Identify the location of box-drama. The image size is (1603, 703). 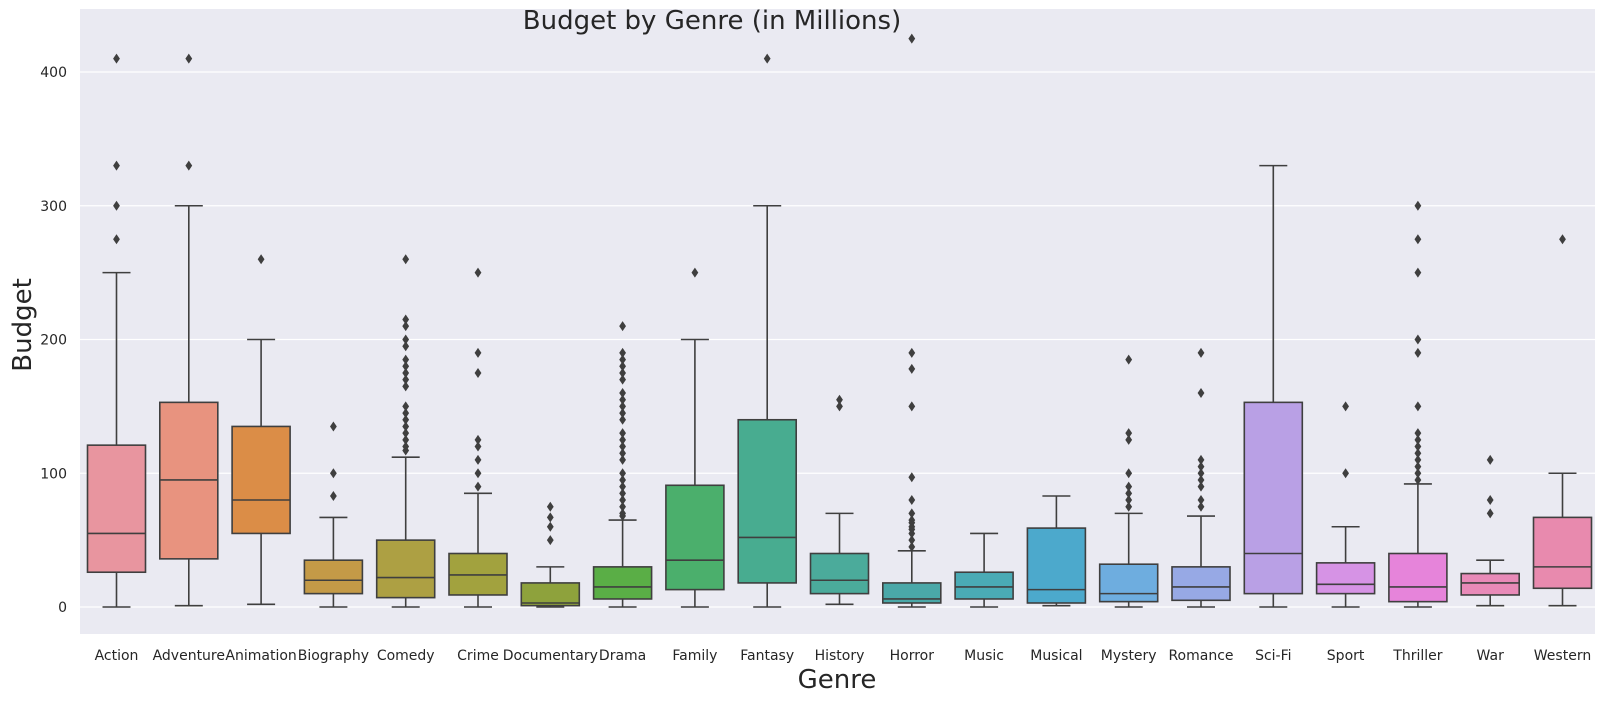
(622, 464).